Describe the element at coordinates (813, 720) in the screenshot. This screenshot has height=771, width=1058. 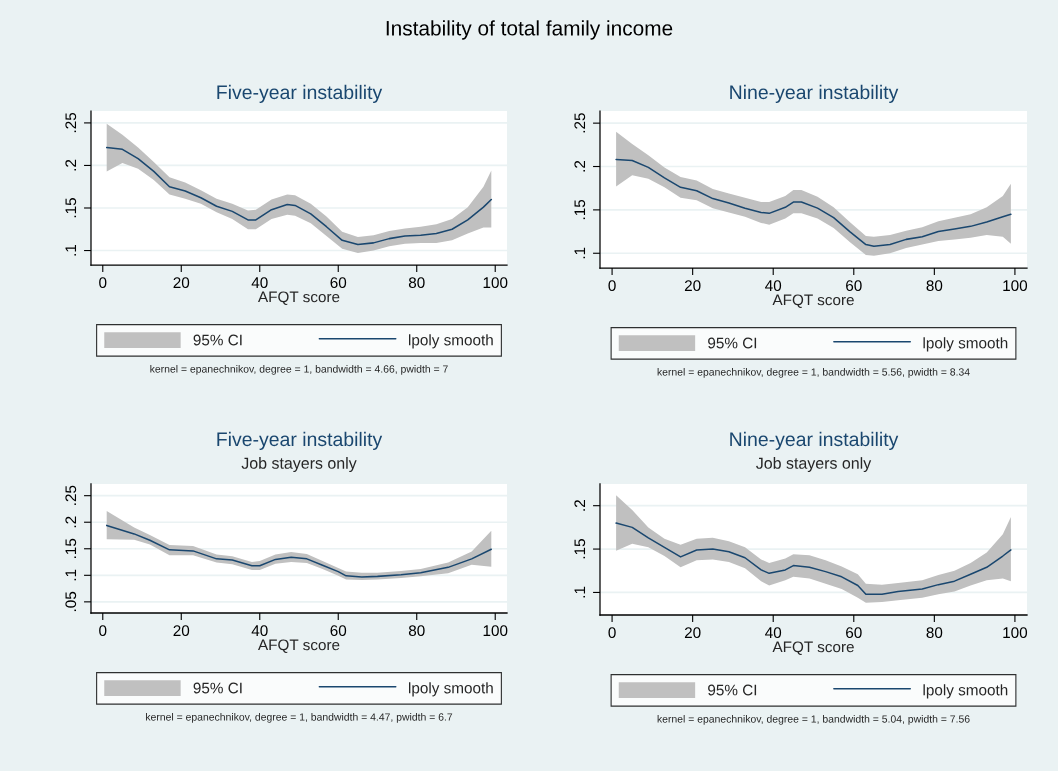
I see `text: kernel = epanechnikov, degree = 1, bandwidth = 5.04, pwidth = 7.56` at that location.